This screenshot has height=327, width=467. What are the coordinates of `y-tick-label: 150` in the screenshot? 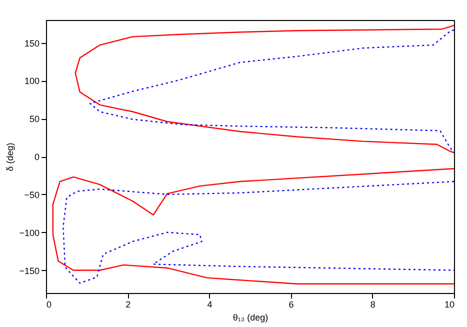 It's located at (32, 43).